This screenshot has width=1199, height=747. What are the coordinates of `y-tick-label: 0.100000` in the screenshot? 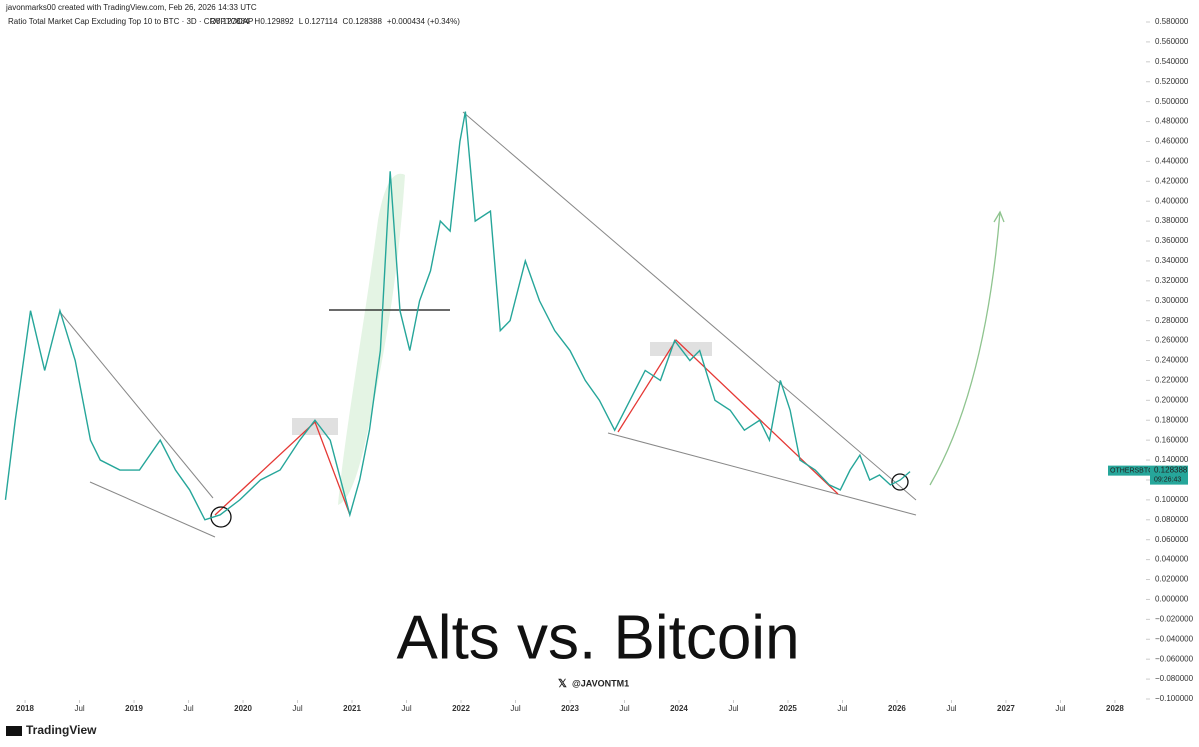 It's located at (1172, 499).